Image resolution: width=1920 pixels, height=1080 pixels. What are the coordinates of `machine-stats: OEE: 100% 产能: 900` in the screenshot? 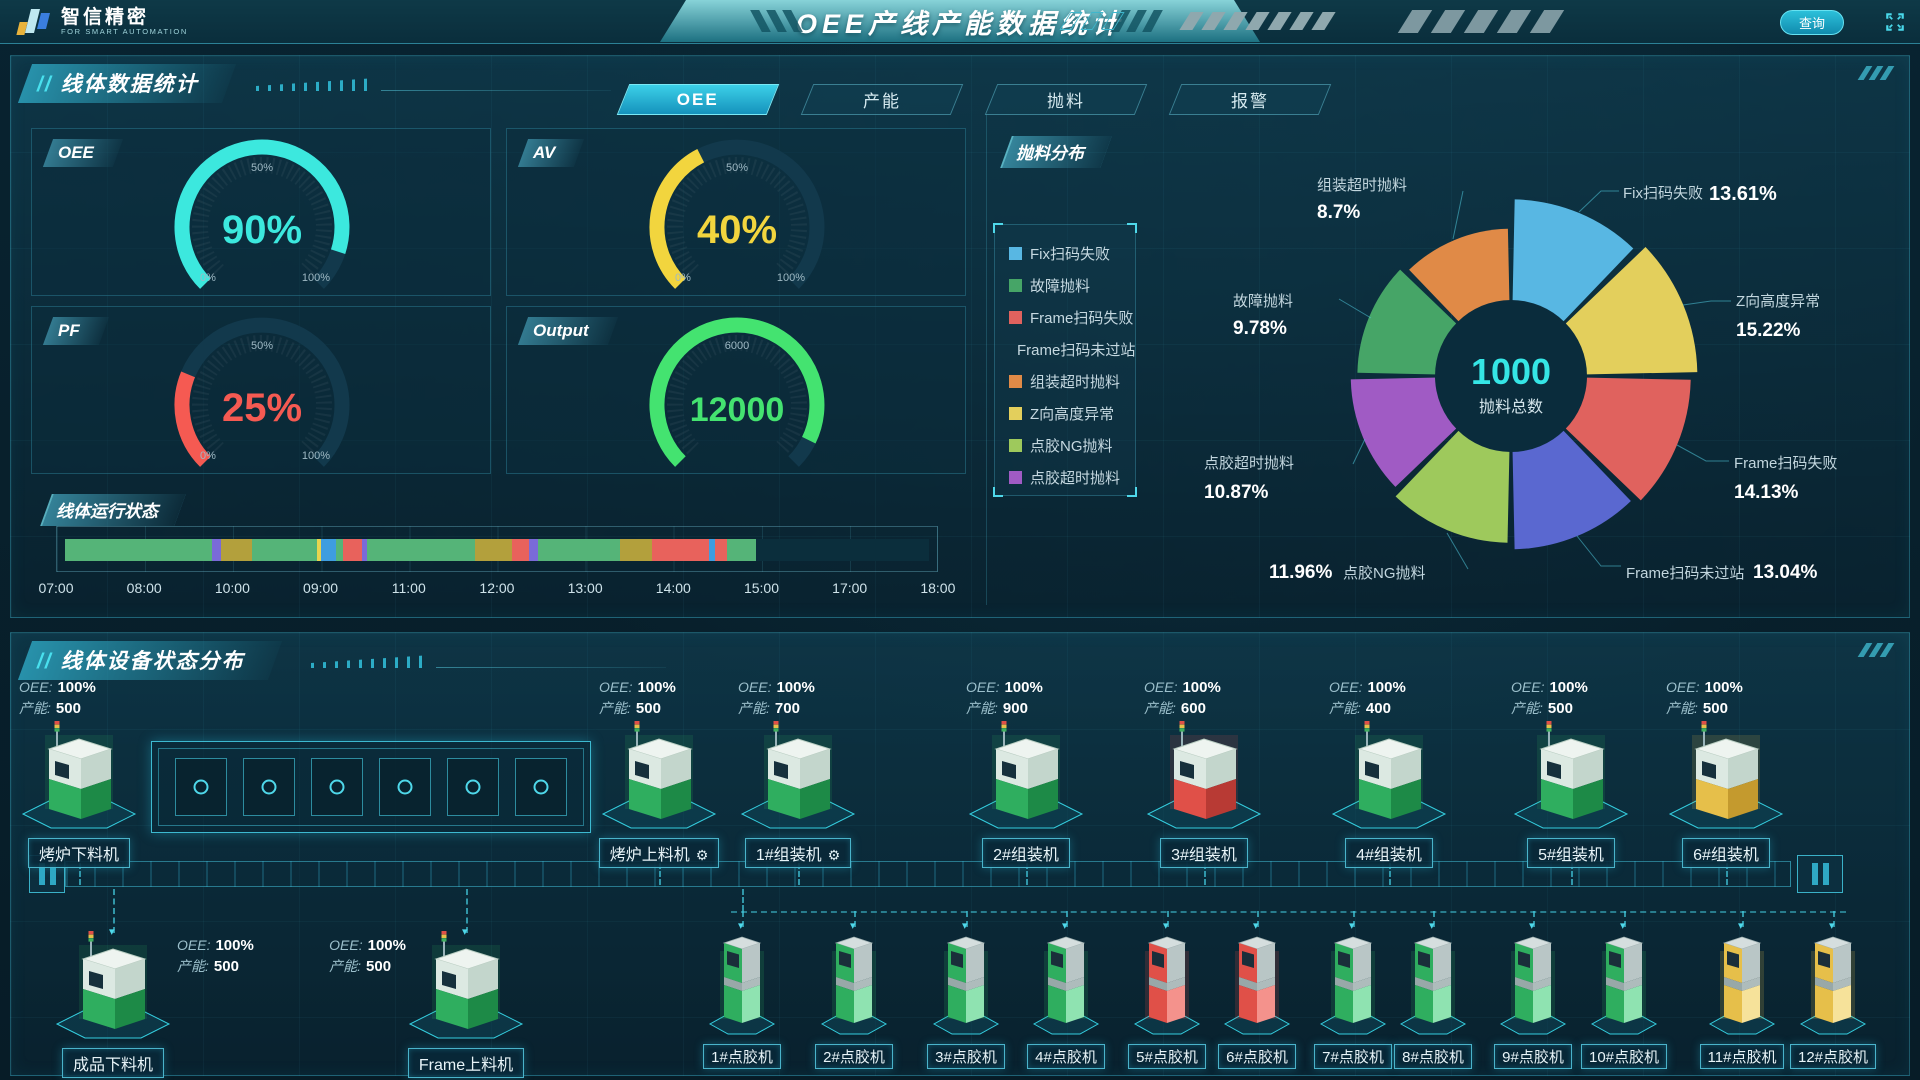 It's located at (1004, 698).